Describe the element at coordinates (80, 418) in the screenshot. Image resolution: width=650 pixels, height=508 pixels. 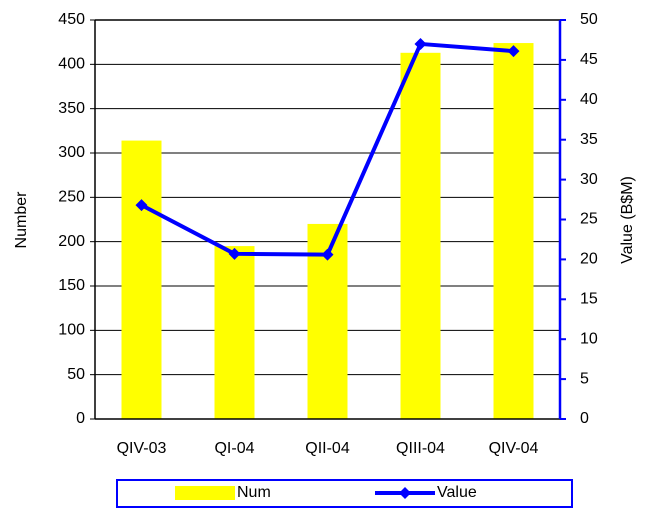
I see `y-tick-label: 0` at that location.